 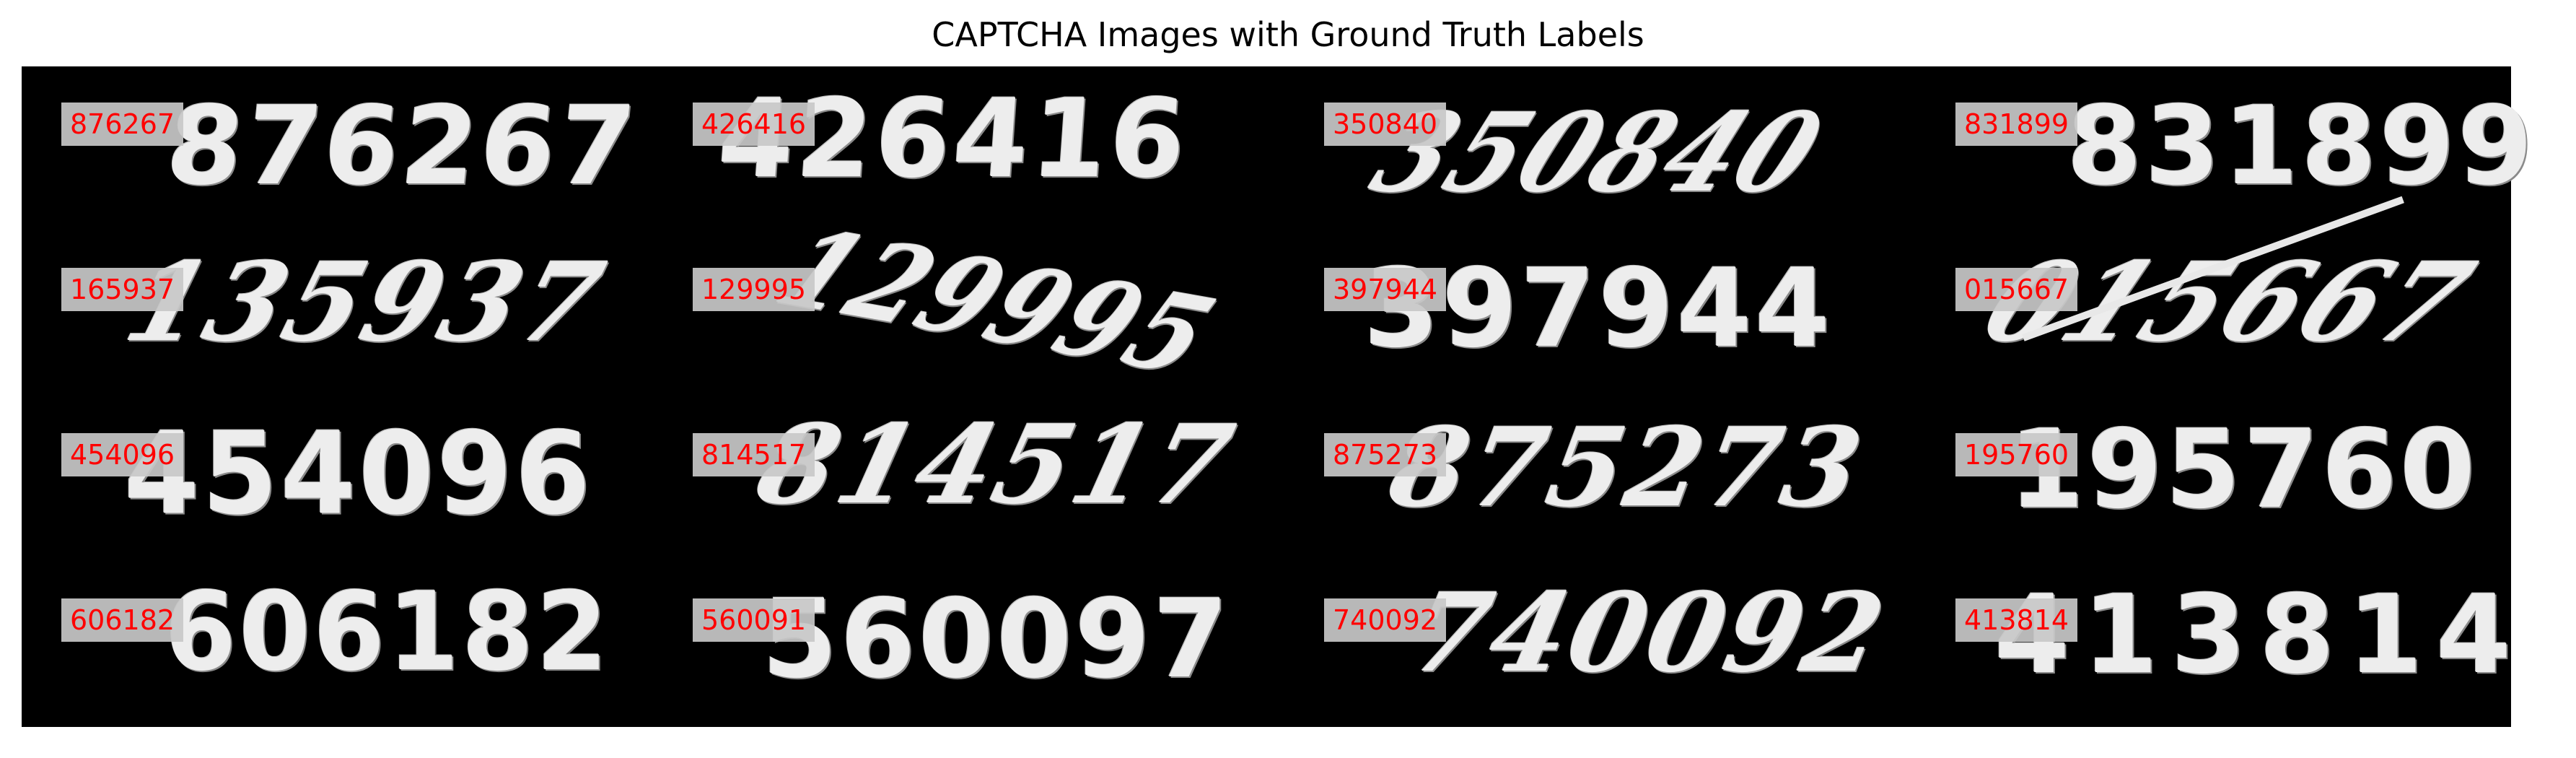 What do you see at coordinates (754, 620) in the screenshot?
I see `ground-truth-label: 560091` at bounding box center [754, 620].